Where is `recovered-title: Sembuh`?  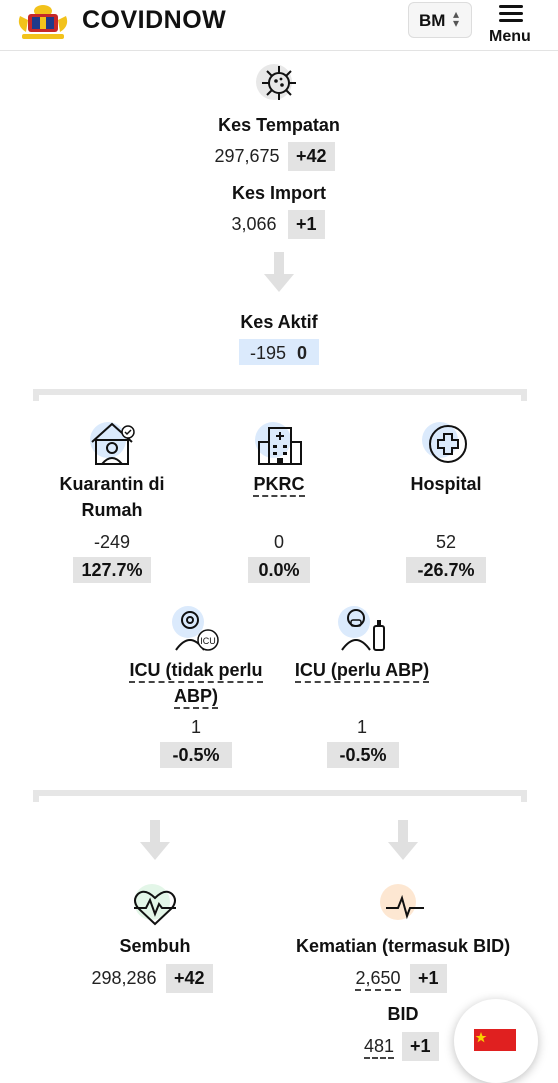
recovered-title: Sembuh is located at coordinates (155, 946).